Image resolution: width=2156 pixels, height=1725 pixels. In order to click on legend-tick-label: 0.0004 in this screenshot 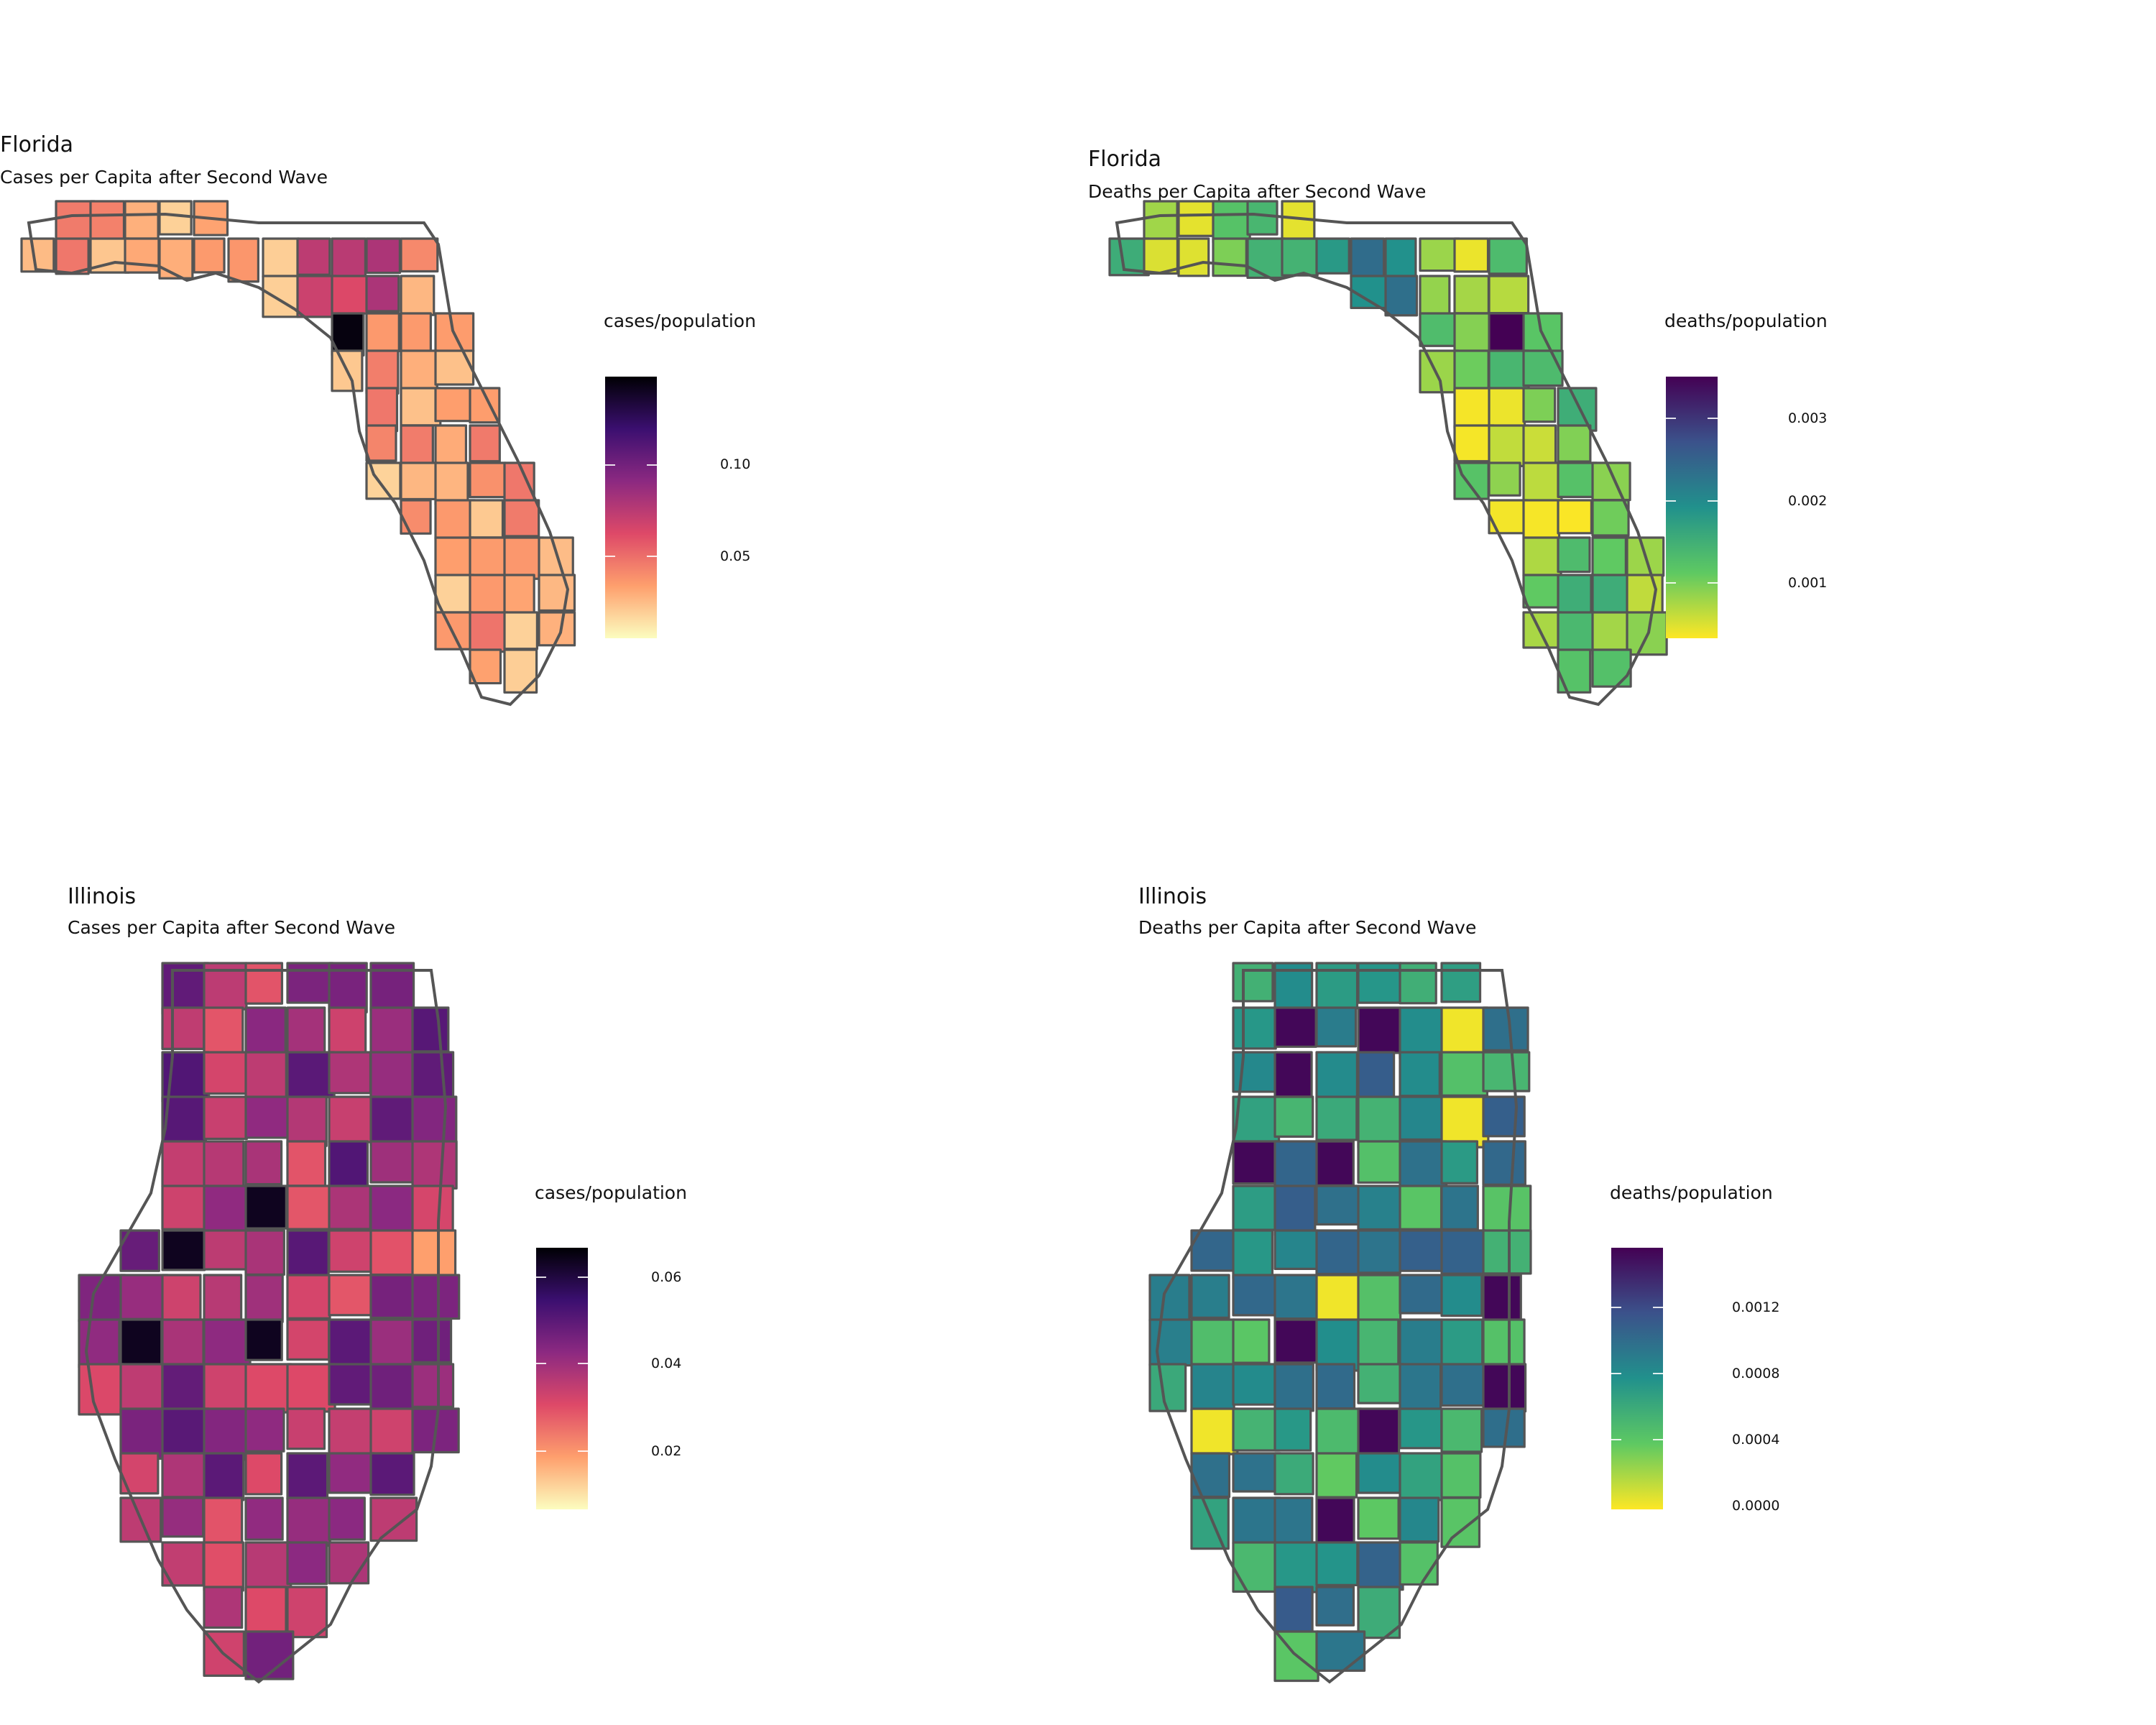, I will do `click(1756, 1440)`.